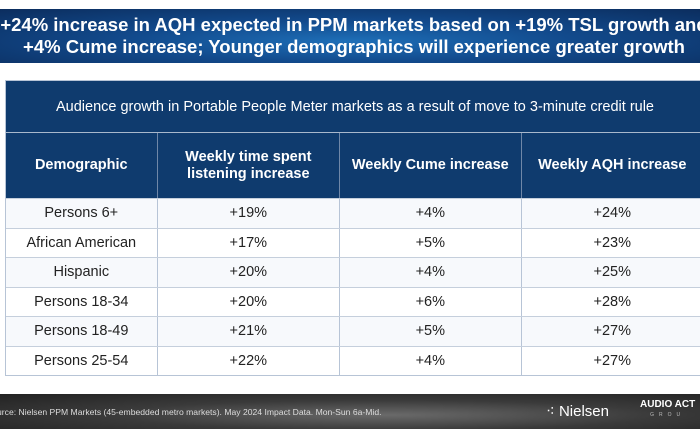 This screenshot has width=700, height=441. I want to click on table-row: Persons 6+ +19% +4% +24%, so click(353, 213).